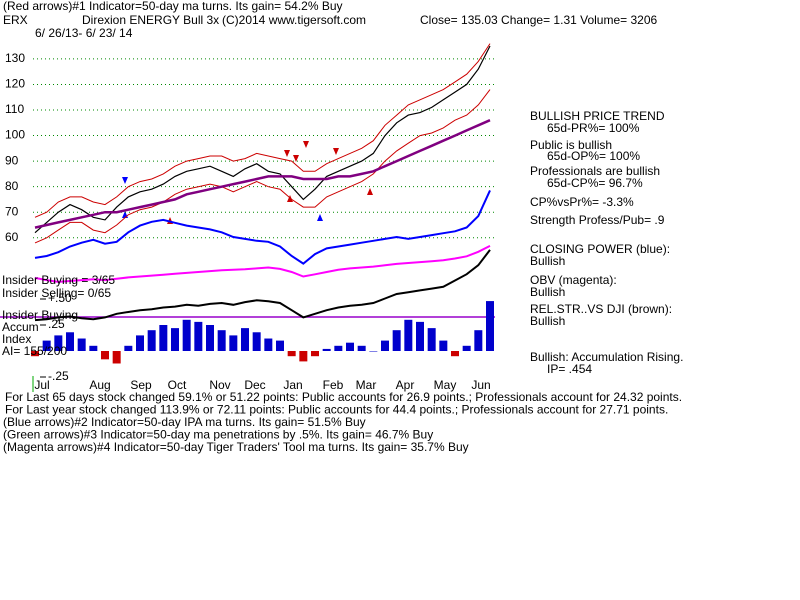 Image resolution: width=800 pixels, height=600 pixels. Describe the element at coordinates (84, 33) in the screenshot. I see `header-text: 6/ 26/13- 6/ 23/ 14` at that location.